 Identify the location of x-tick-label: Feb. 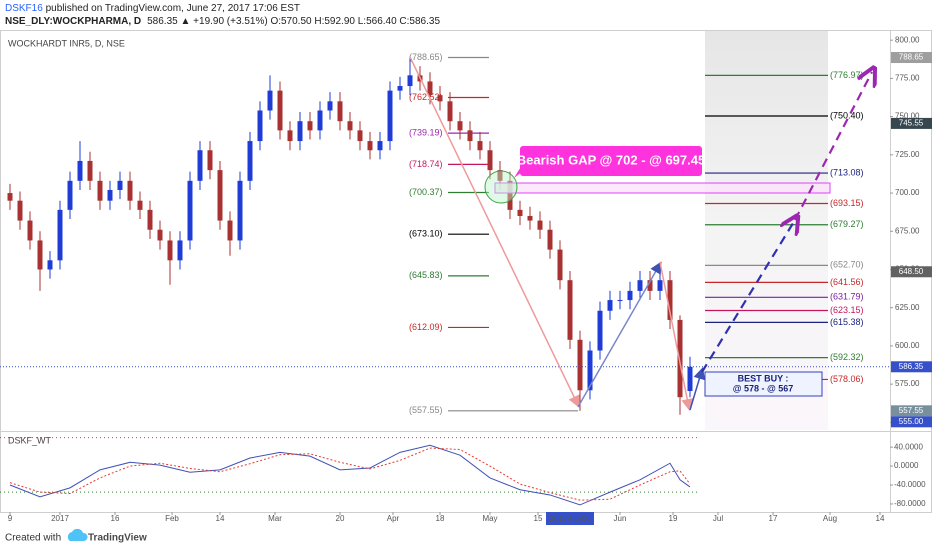
(172, 518).